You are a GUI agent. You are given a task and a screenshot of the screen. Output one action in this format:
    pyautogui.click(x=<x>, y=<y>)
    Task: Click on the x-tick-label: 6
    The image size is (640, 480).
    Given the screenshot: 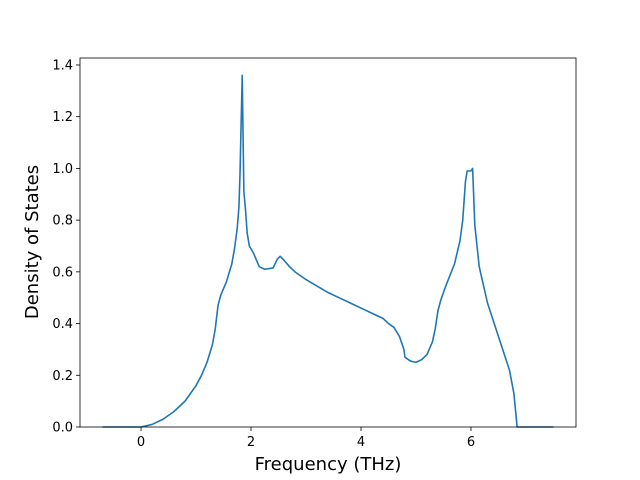 What is the action you would take?
    pyautogui.click(x=471, y=442)
    